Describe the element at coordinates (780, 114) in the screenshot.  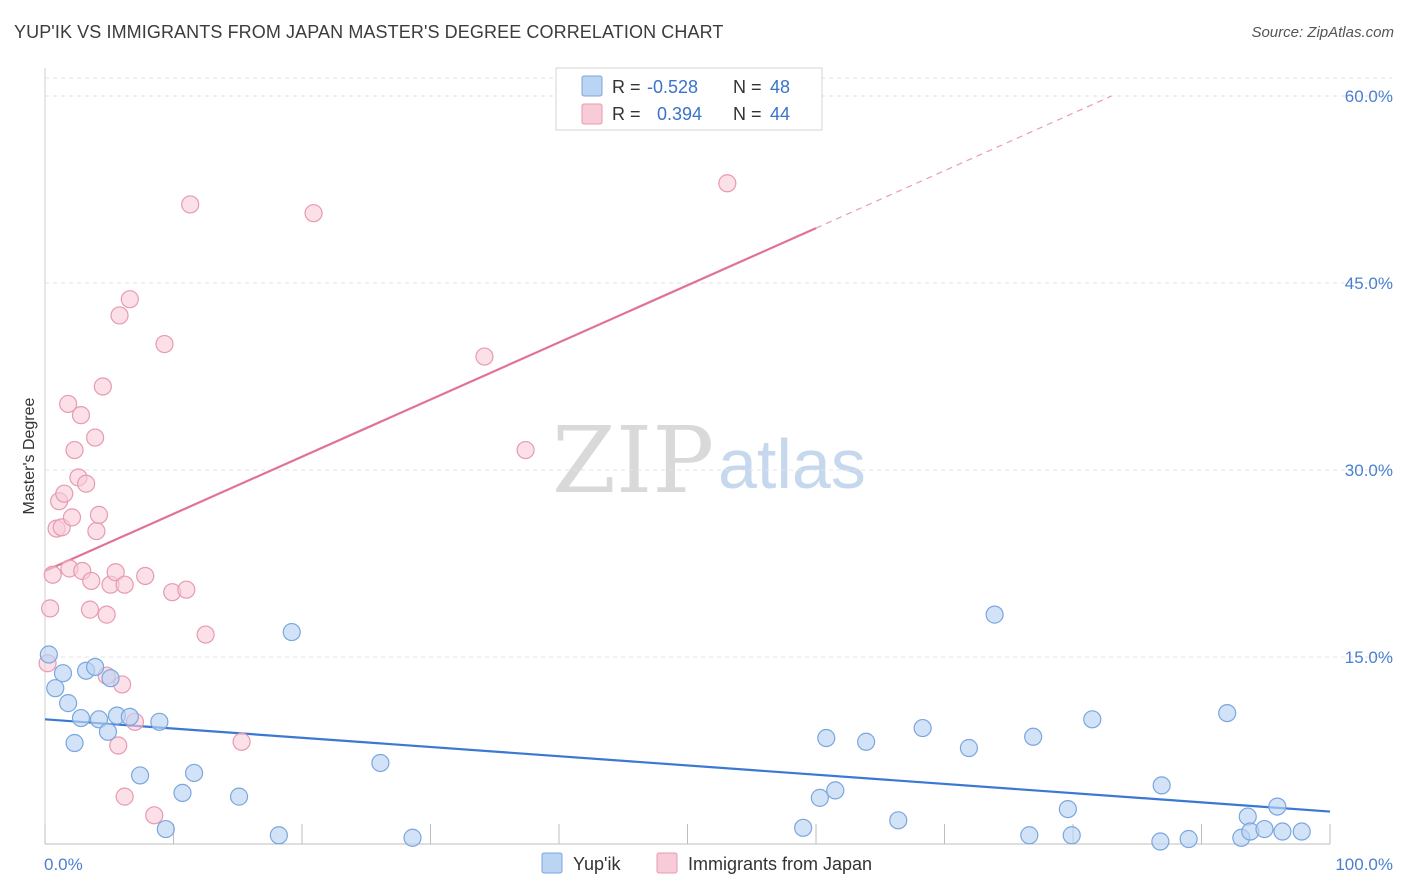
I see `legend-n-value-2: 44` at that location.